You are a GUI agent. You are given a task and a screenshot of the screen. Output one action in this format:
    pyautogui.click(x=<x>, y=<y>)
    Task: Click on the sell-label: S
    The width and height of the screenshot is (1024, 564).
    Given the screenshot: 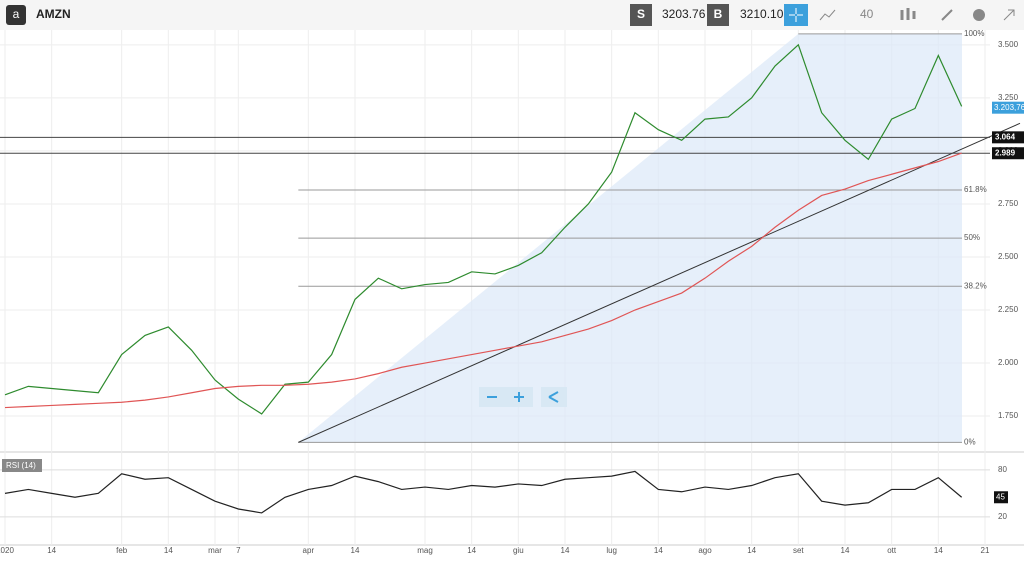 What is the action you would take?
    pyautogui.click(x=641, y=14)
    